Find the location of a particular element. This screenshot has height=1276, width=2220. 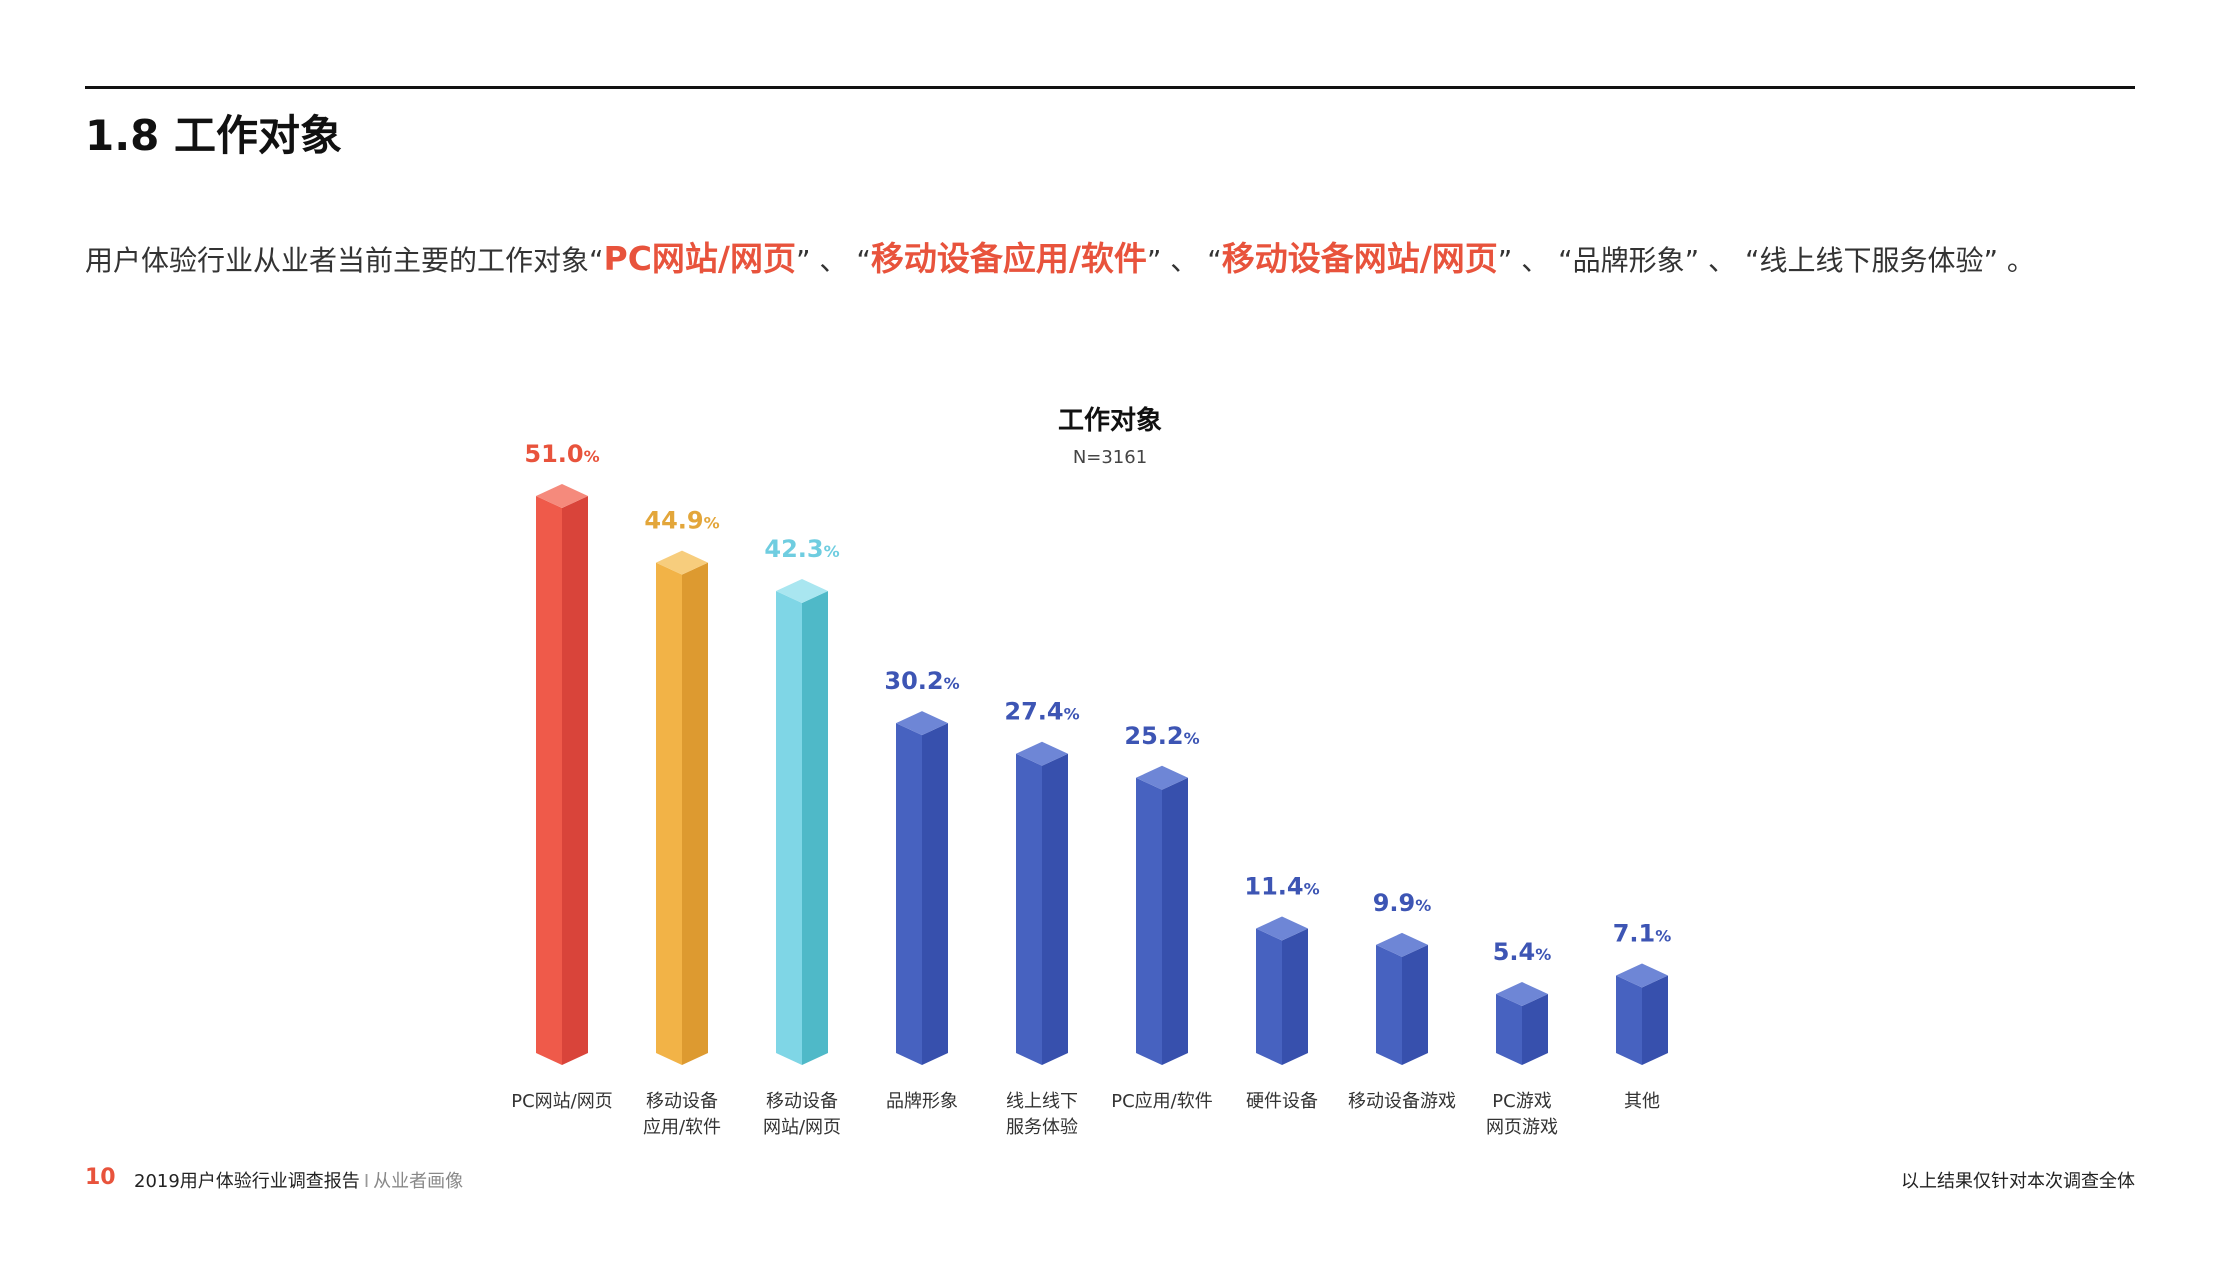

data-label: 44.9% is located at coordinates (681, 521).